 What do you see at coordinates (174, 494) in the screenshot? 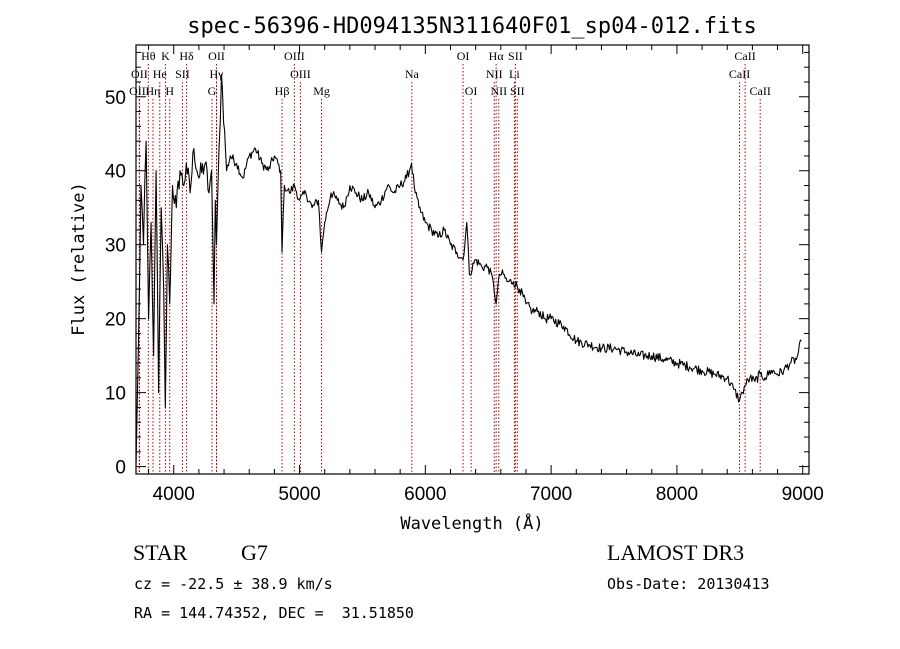
I see `x-tick-label: 4000` at bounding box center [174, 494].